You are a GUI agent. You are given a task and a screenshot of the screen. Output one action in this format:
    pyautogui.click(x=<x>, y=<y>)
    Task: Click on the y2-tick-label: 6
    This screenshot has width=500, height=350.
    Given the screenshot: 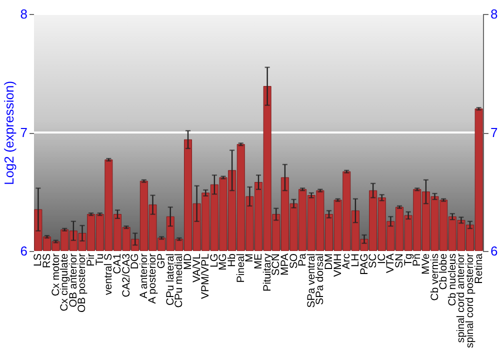 What is the action you would take?
    pyautogui.click(x=494, y=251)
    